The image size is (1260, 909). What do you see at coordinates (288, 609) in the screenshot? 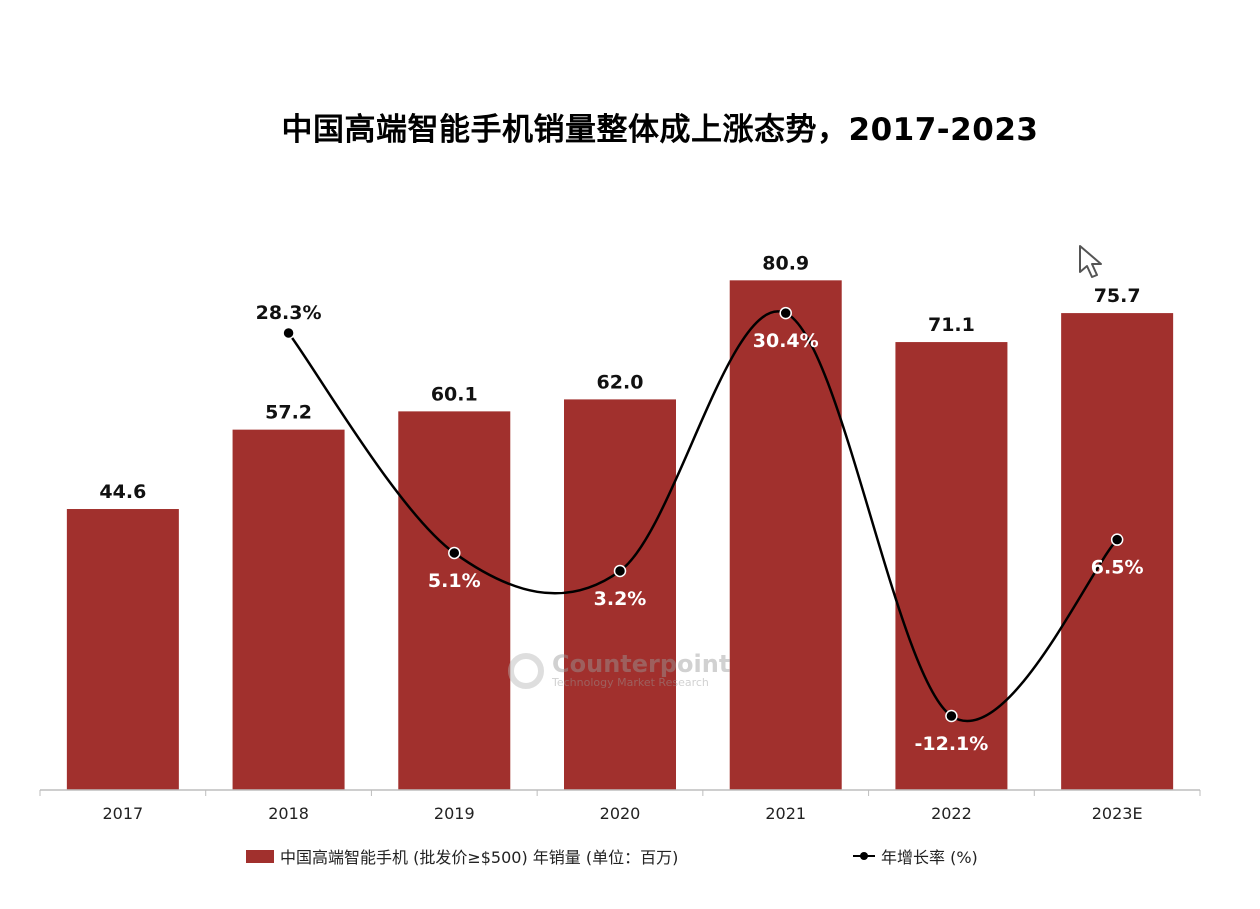
I see `bar-2018` at bounding box center [288, 609].